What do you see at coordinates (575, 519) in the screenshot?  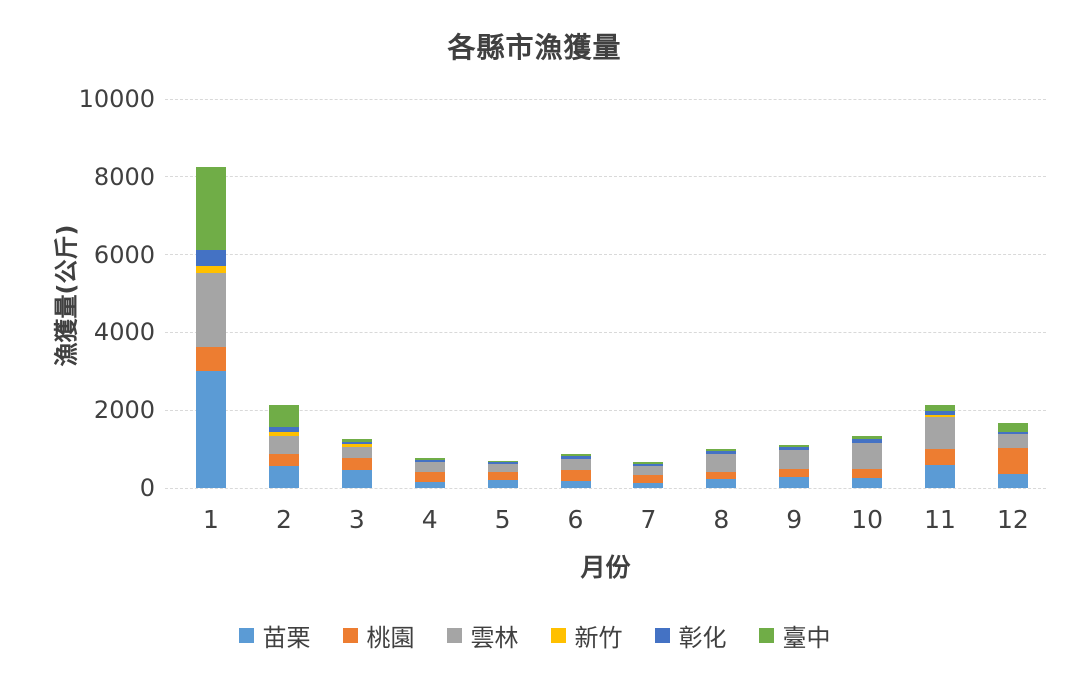 I see `x-axis-tick-label: 6` at bounding box center [575, 519].